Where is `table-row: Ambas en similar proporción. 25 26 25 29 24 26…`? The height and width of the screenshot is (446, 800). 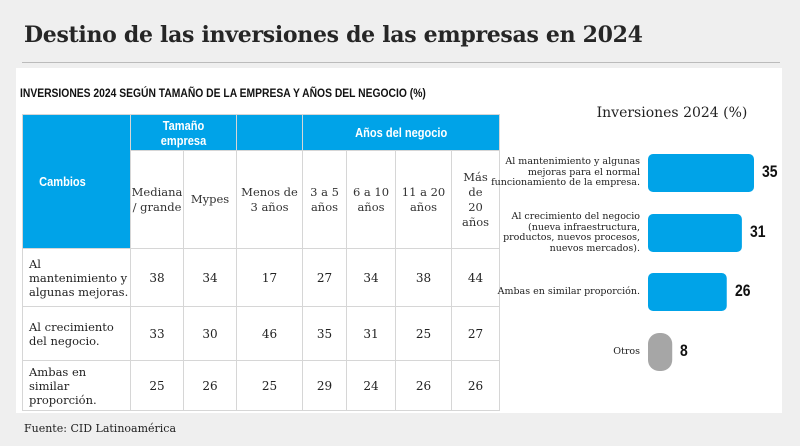
table-row: Ambas en similar proporción. 25 26 25 29 24 26… is located at coordinates (261, 385).